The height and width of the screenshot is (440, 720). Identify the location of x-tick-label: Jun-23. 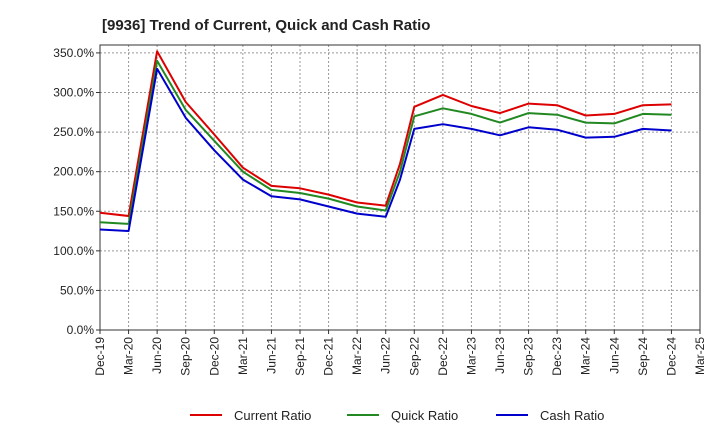
(500, 355).